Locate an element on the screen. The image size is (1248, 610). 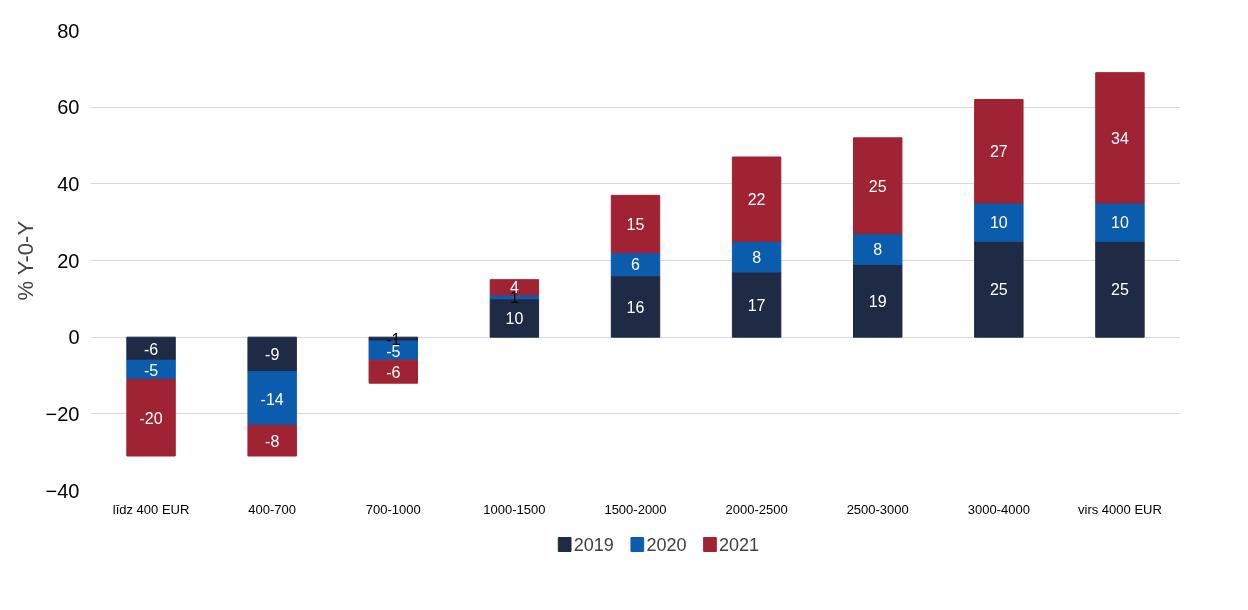
y-tick-label: 20 is located at coordinates (68, 260).